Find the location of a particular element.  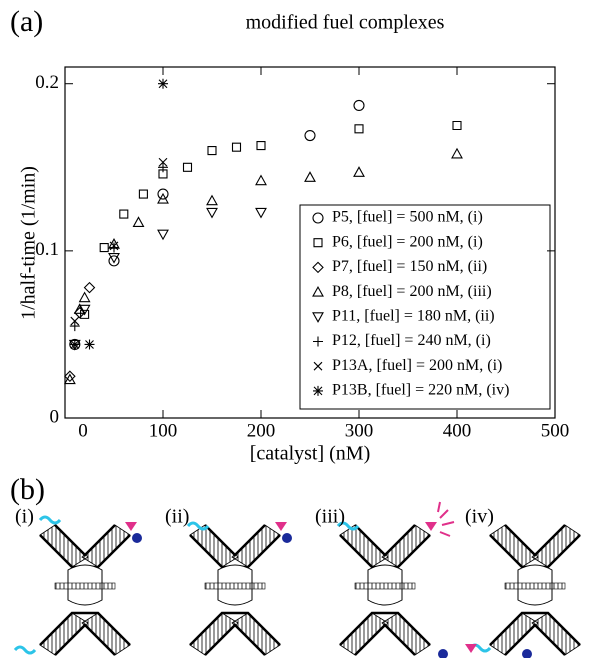

legend-label: P8, [fuel] = 200 nM, (iii) is located at coordinates (412, 291).